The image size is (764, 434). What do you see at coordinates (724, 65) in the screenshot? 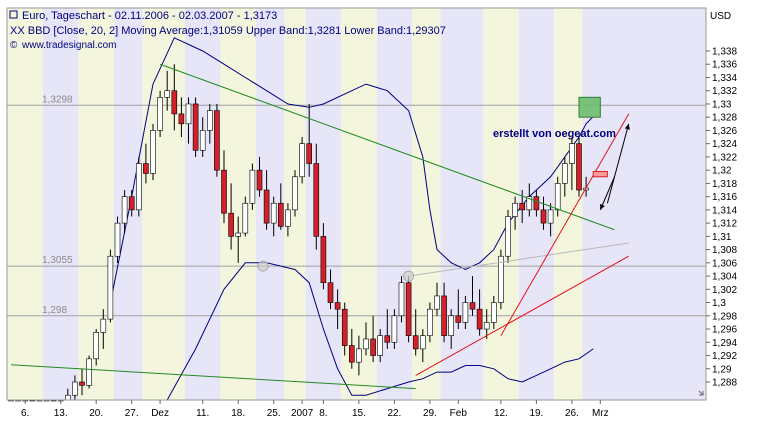
I see `y-tick-label: 1,336` at bounding box center [724, 65].